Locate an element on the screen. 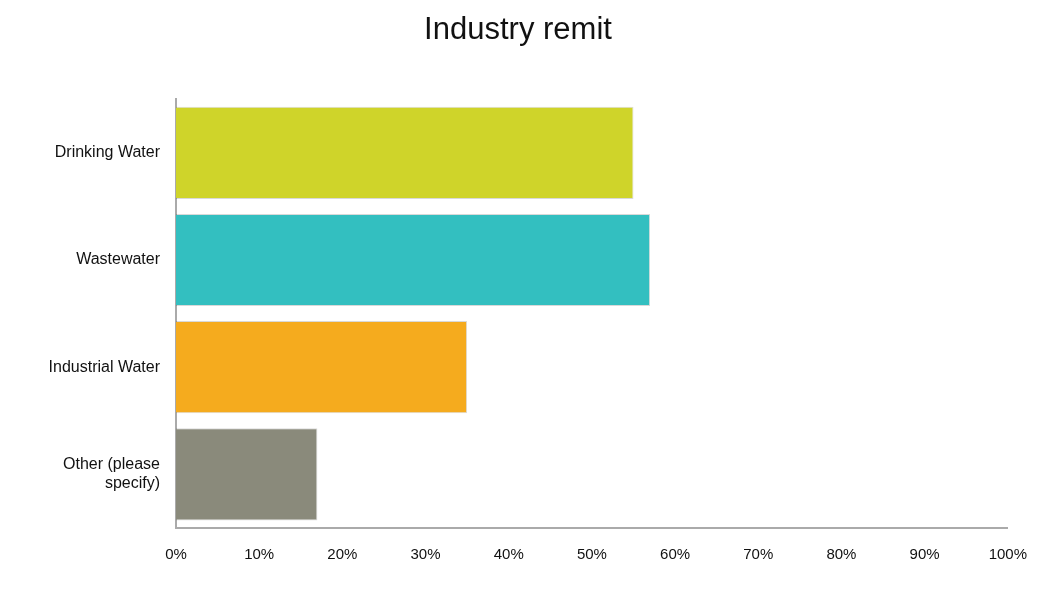  x-tick-label: 40% is located at coordinates (508, 554).